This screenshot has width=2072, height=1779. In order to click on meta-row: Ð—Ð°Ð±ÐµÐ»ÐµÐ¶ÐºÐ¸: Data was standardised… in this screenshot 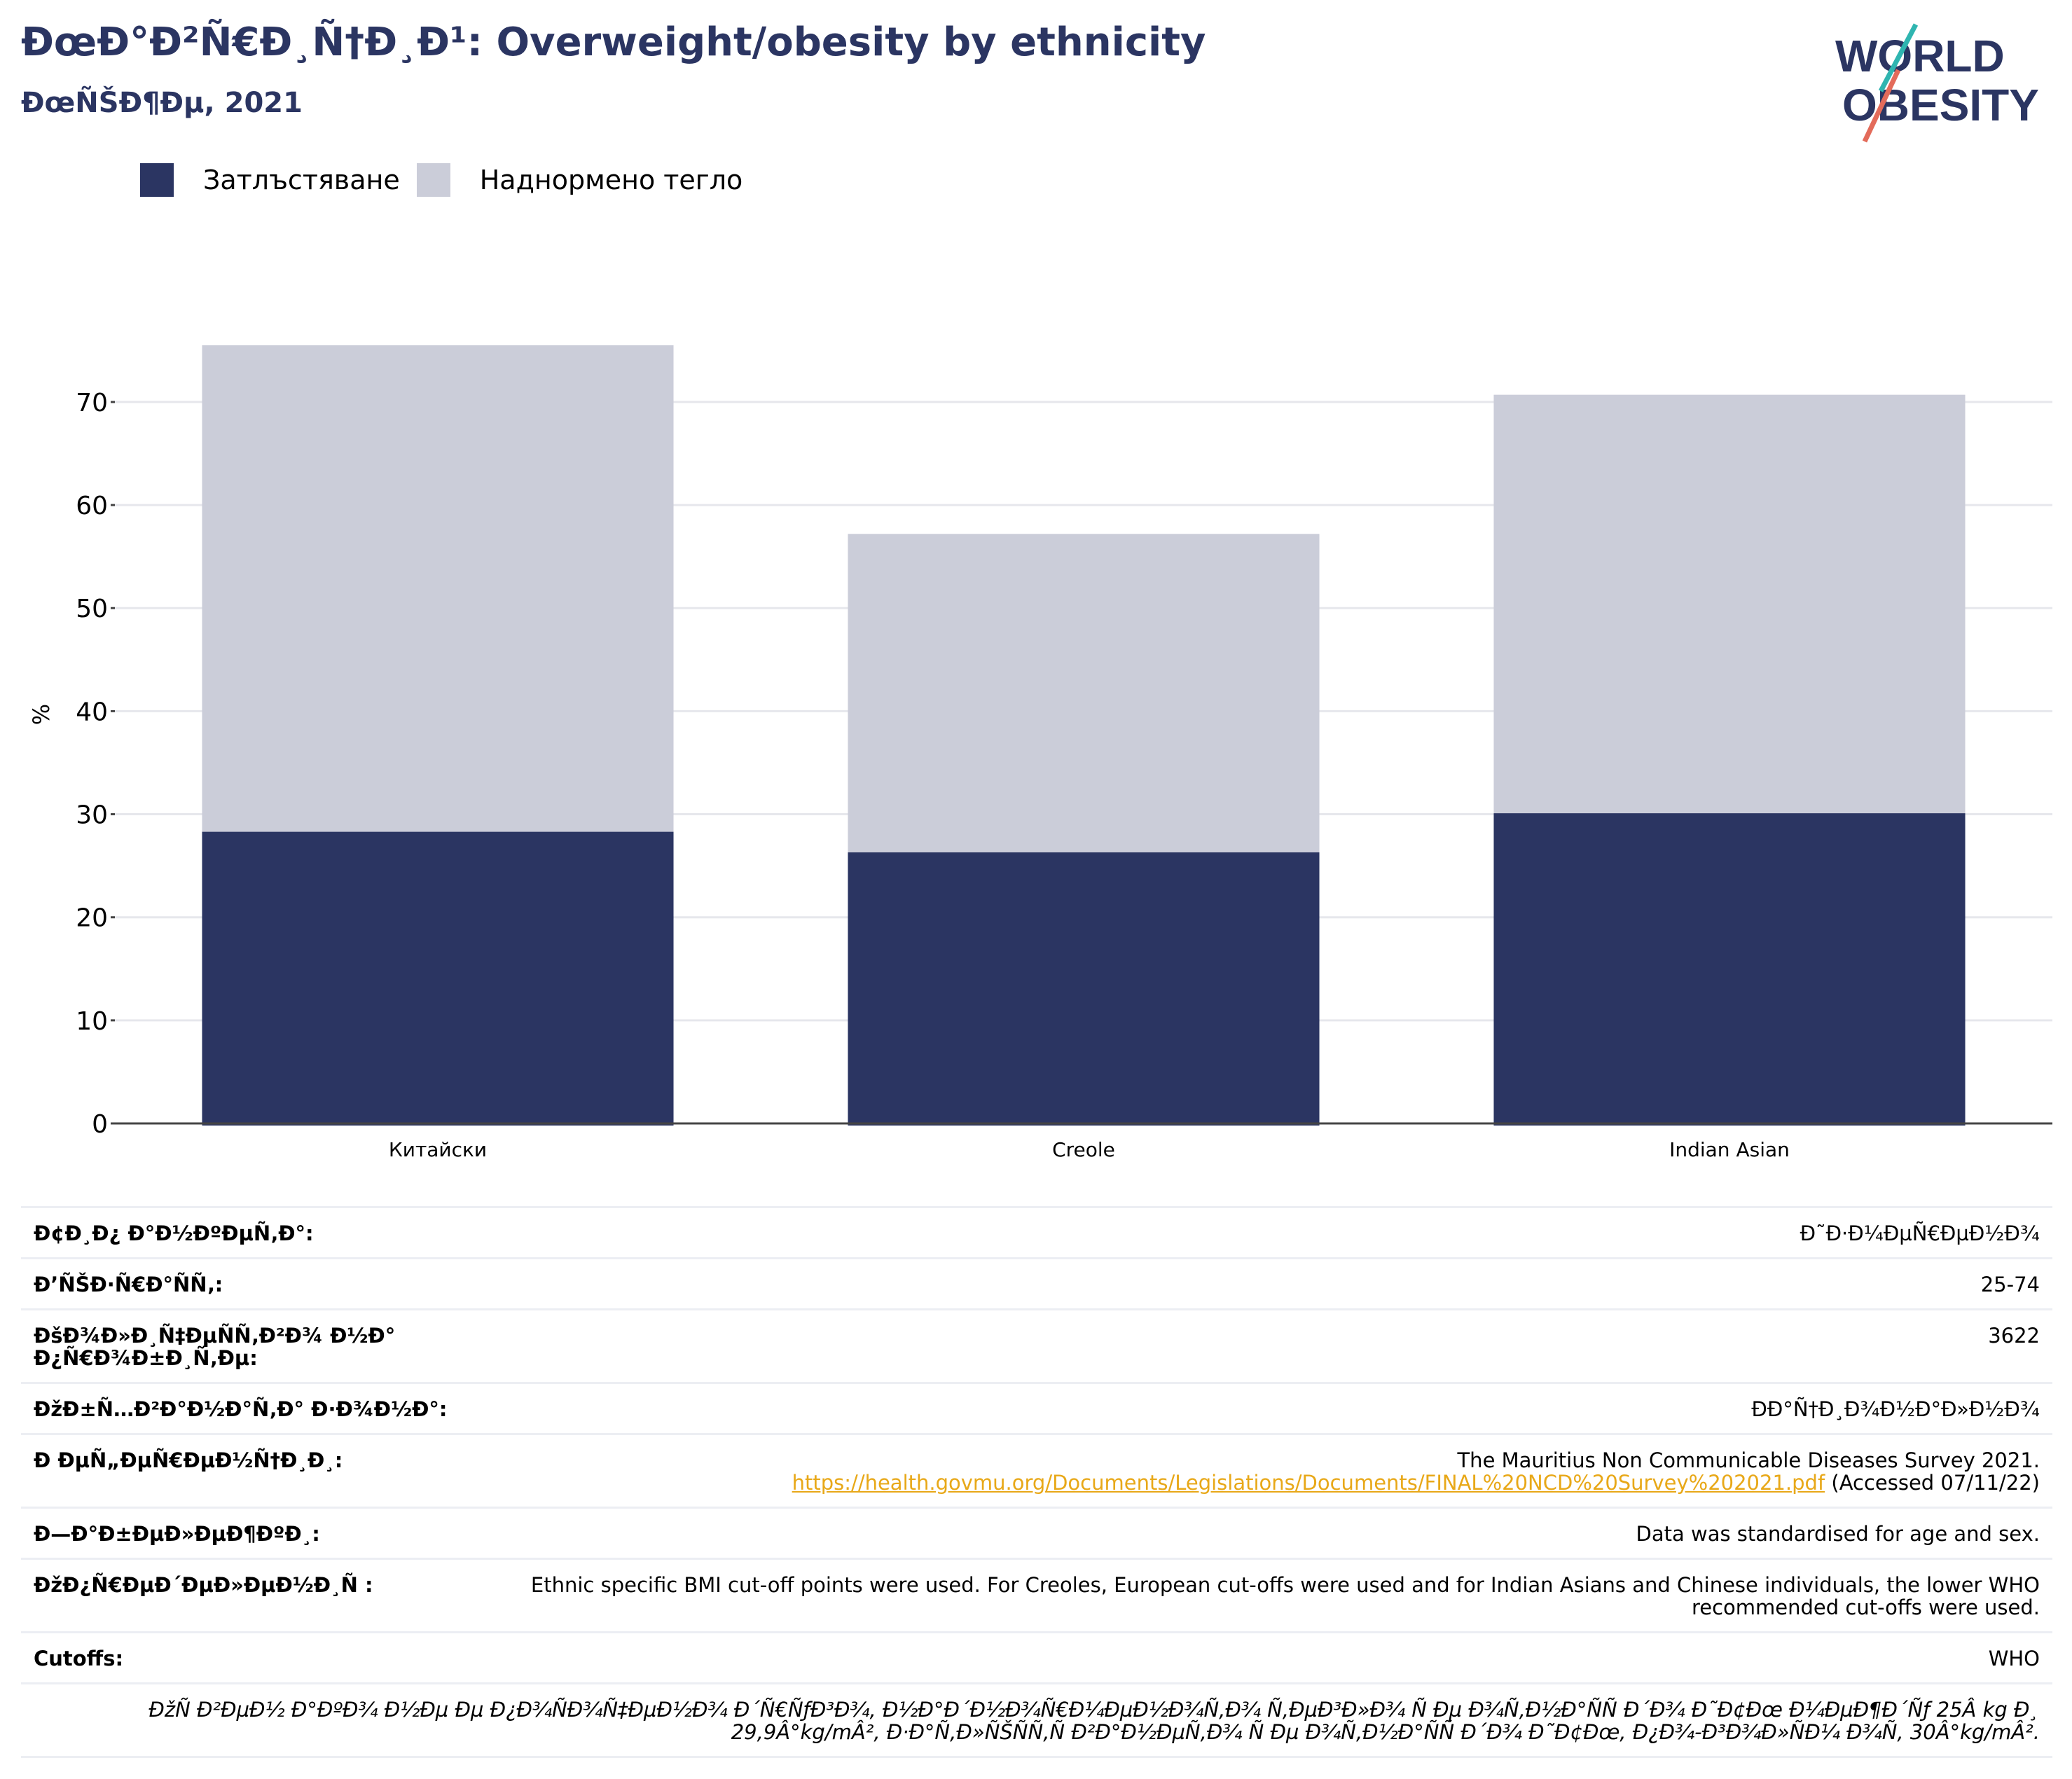, I will do `click(1037, 1534)`.